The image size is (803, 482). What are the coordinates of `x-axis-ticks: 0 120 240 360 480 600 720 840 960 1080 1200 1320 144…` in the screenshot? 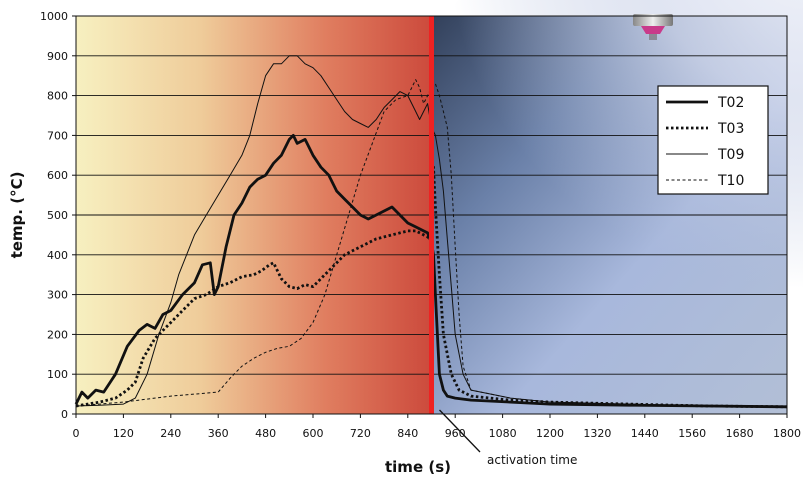 It's located at (437, 427).